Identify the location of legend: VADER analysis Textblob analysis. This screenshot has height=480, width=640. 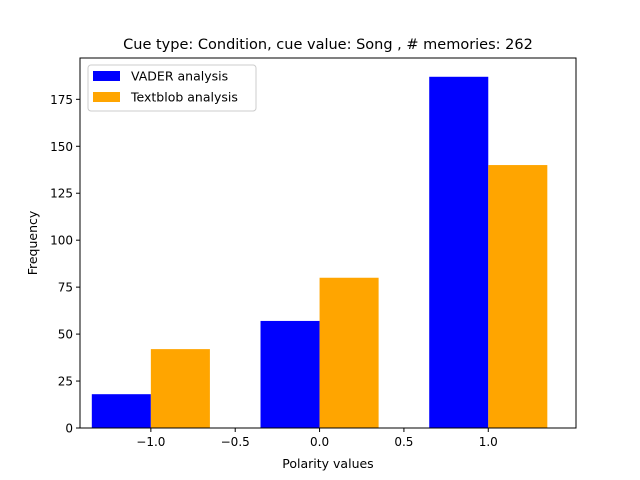
(172, 88).